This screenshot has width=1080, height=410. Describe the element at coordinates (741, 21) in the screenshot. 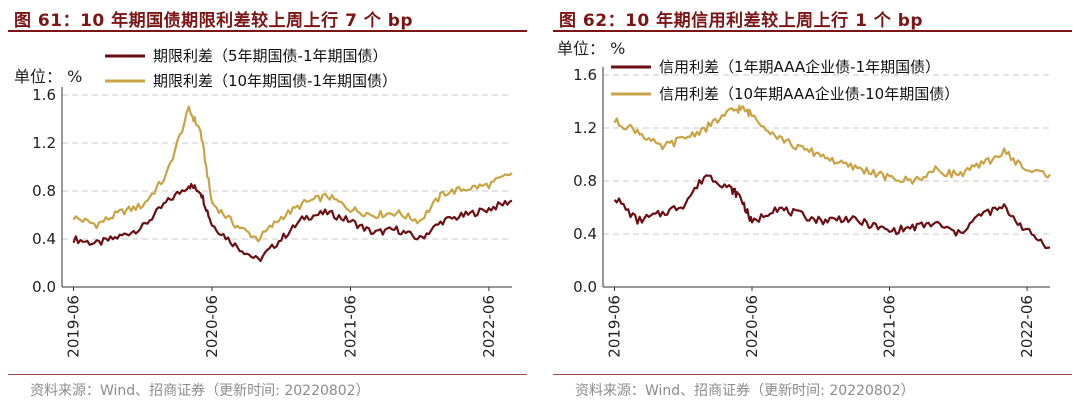

I see `chart-title: 图 62：10 年期信用利差较上周上行 1 个 bp` at that location.